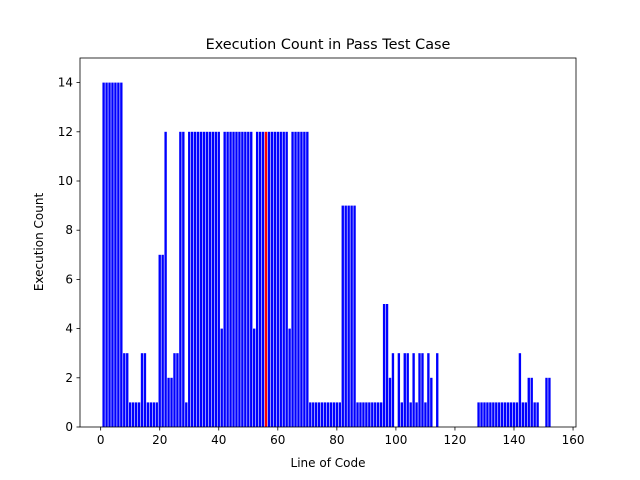 This screenshot has width=640, height=480. What do you see at coordinates (159, 440) in the screenshot?
I see `x-tick-label: 20` at bounding box center [159, 440].